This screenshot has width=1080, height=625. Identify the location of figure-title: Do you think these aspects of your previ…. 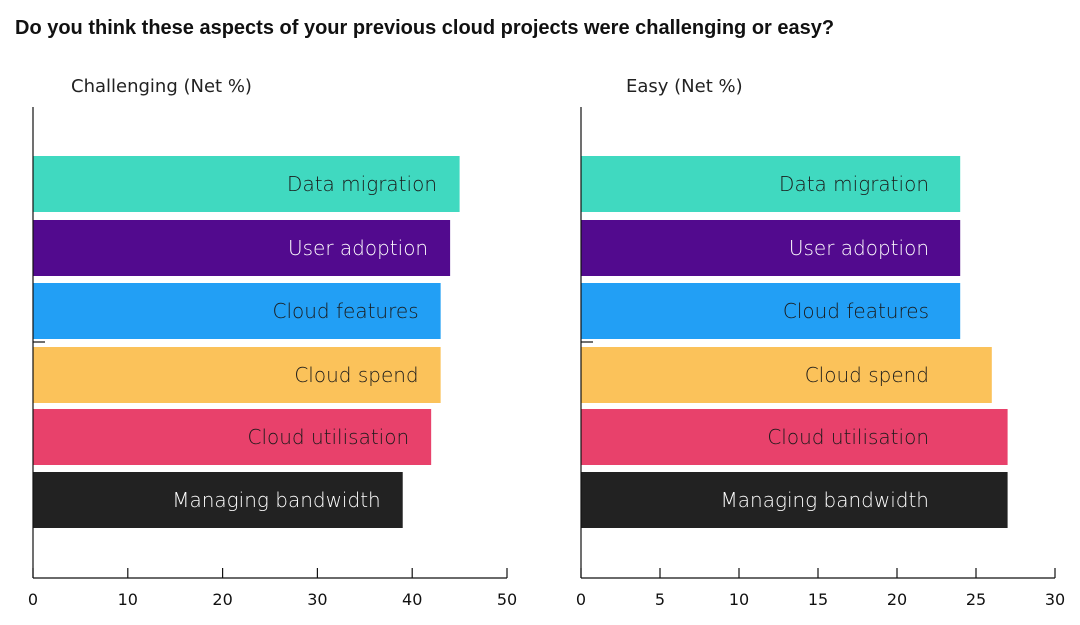
(425, 28).